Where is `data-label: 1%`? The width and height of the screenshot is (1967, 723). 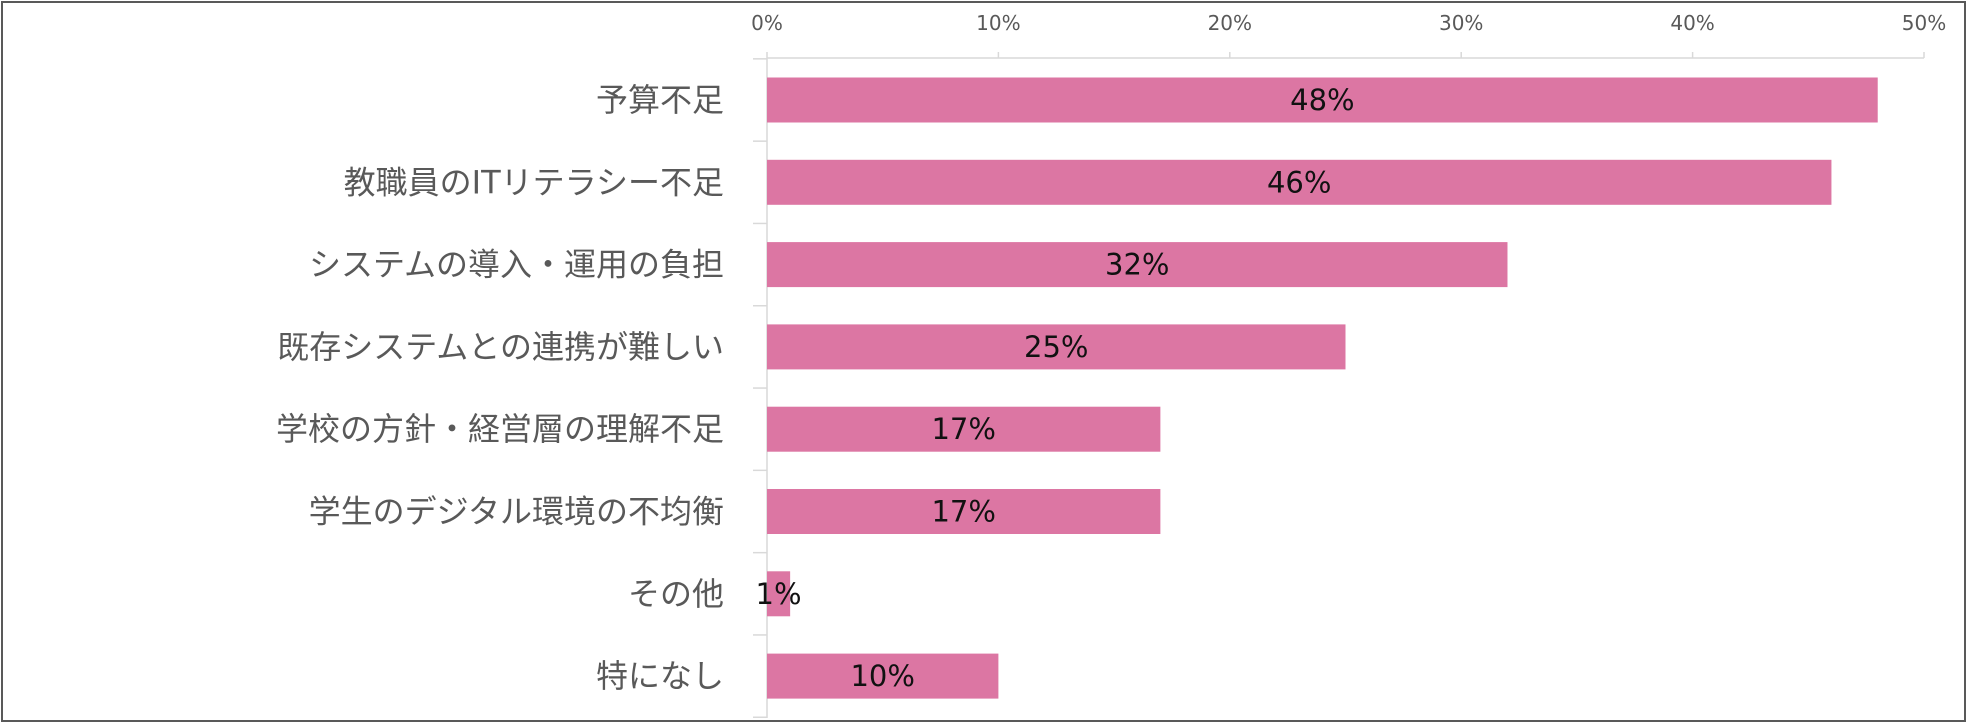
data-label: 1% is located at coordinates (779, 594).